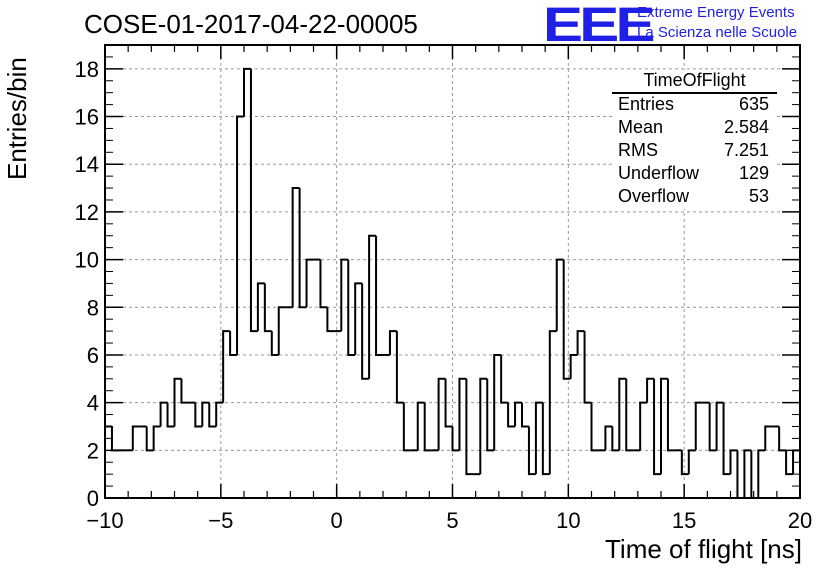 This screenshot has width=836, height=572. What do you see at coordinates (684, 520) in the screenshot?
I see `x-tick-label: 15` at bounding box center [684, 520].